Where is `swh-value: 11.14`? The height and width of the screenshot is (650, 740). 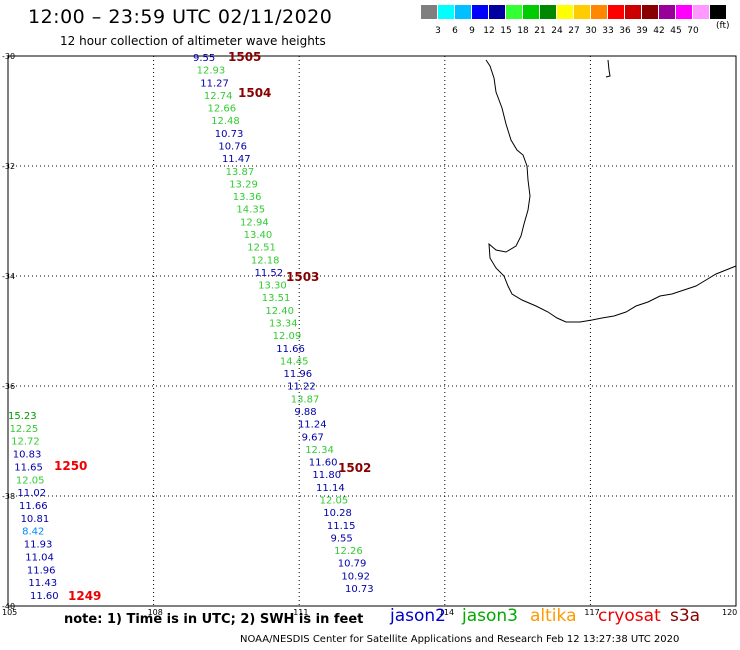 swh-value: 11.14 is located at coordinates (330, 488).